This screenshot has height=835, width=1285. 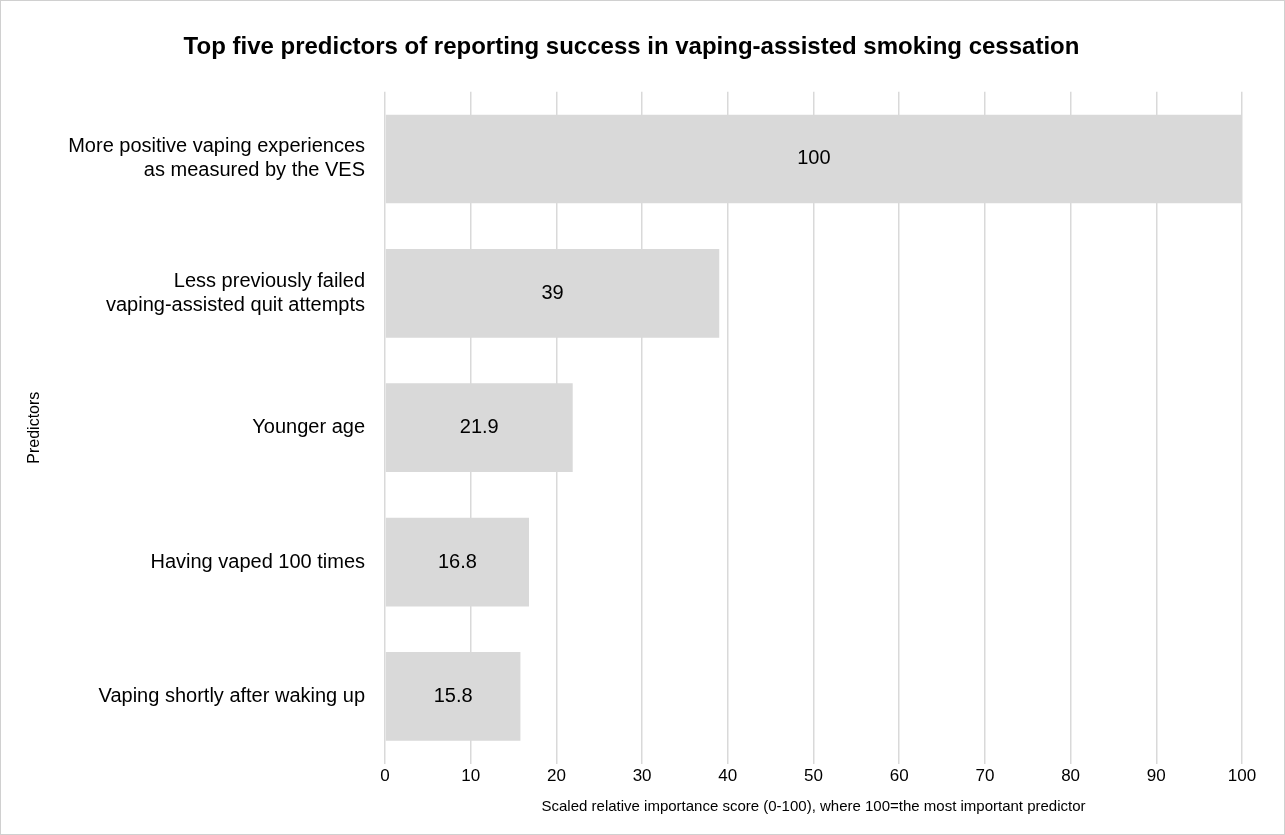 I want to click on y-tick-label: Younger age, so click(x=309, y=426).